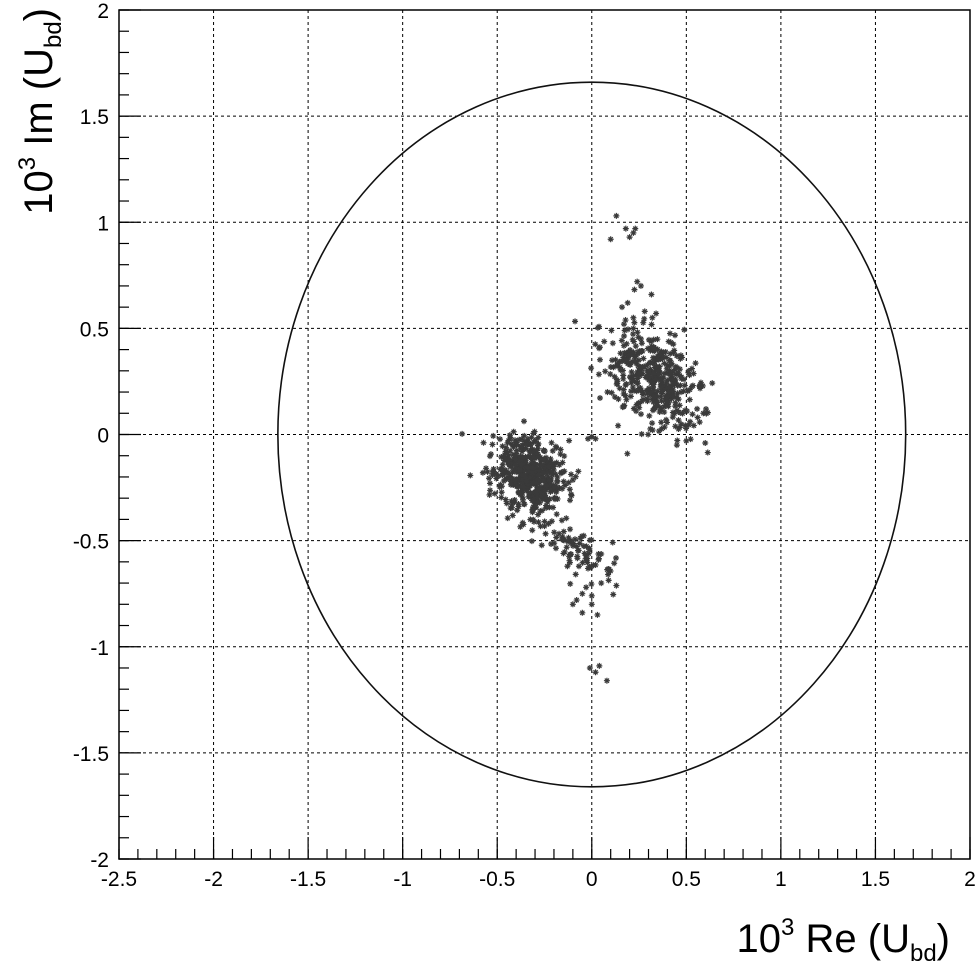 Image resolution: width=977 pixels, height=966 pixels. I want to click on x-title-sub: bd, so click(923, 953).